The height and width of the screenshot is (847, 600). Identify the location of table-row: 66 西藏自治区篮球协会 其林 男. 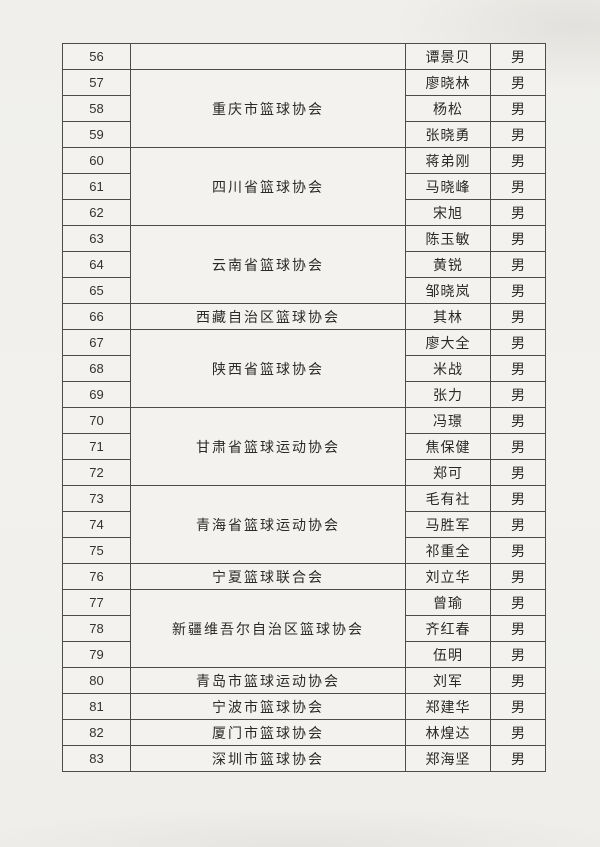
(304, 316).